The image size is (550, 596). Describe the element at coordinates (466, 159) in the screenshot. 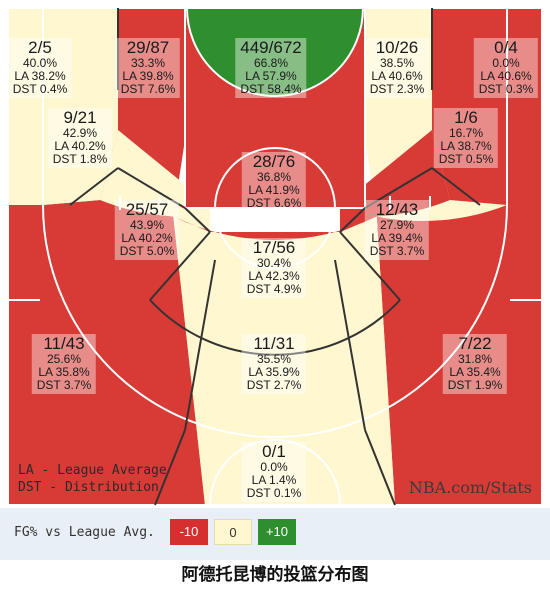

I see `zone-dst: DST 0.5%` at that location.